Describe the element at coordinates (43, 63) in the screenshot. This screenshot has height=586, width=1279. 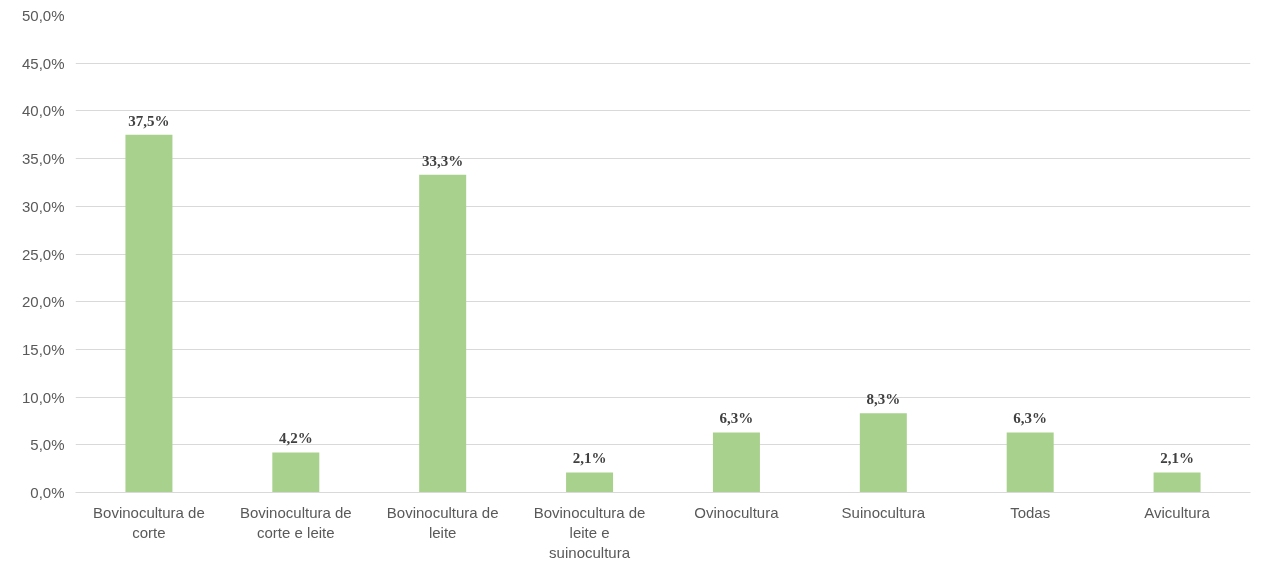
I see `y-tick-label: 45,0%` at that location.